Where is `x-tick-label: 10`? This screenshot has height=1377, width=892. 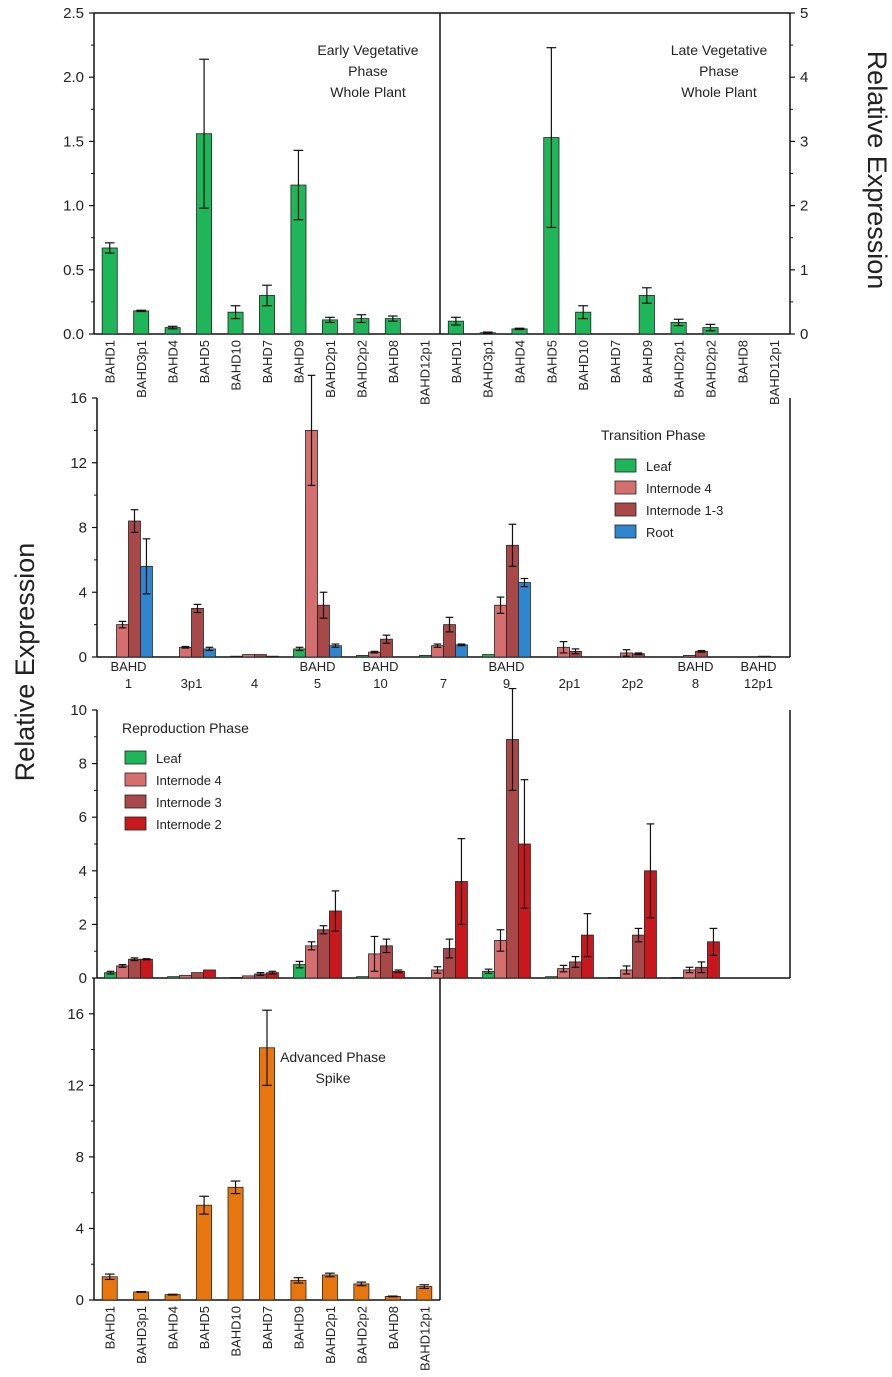
x-tick-label: 10 is located at coordinates (380, 683).